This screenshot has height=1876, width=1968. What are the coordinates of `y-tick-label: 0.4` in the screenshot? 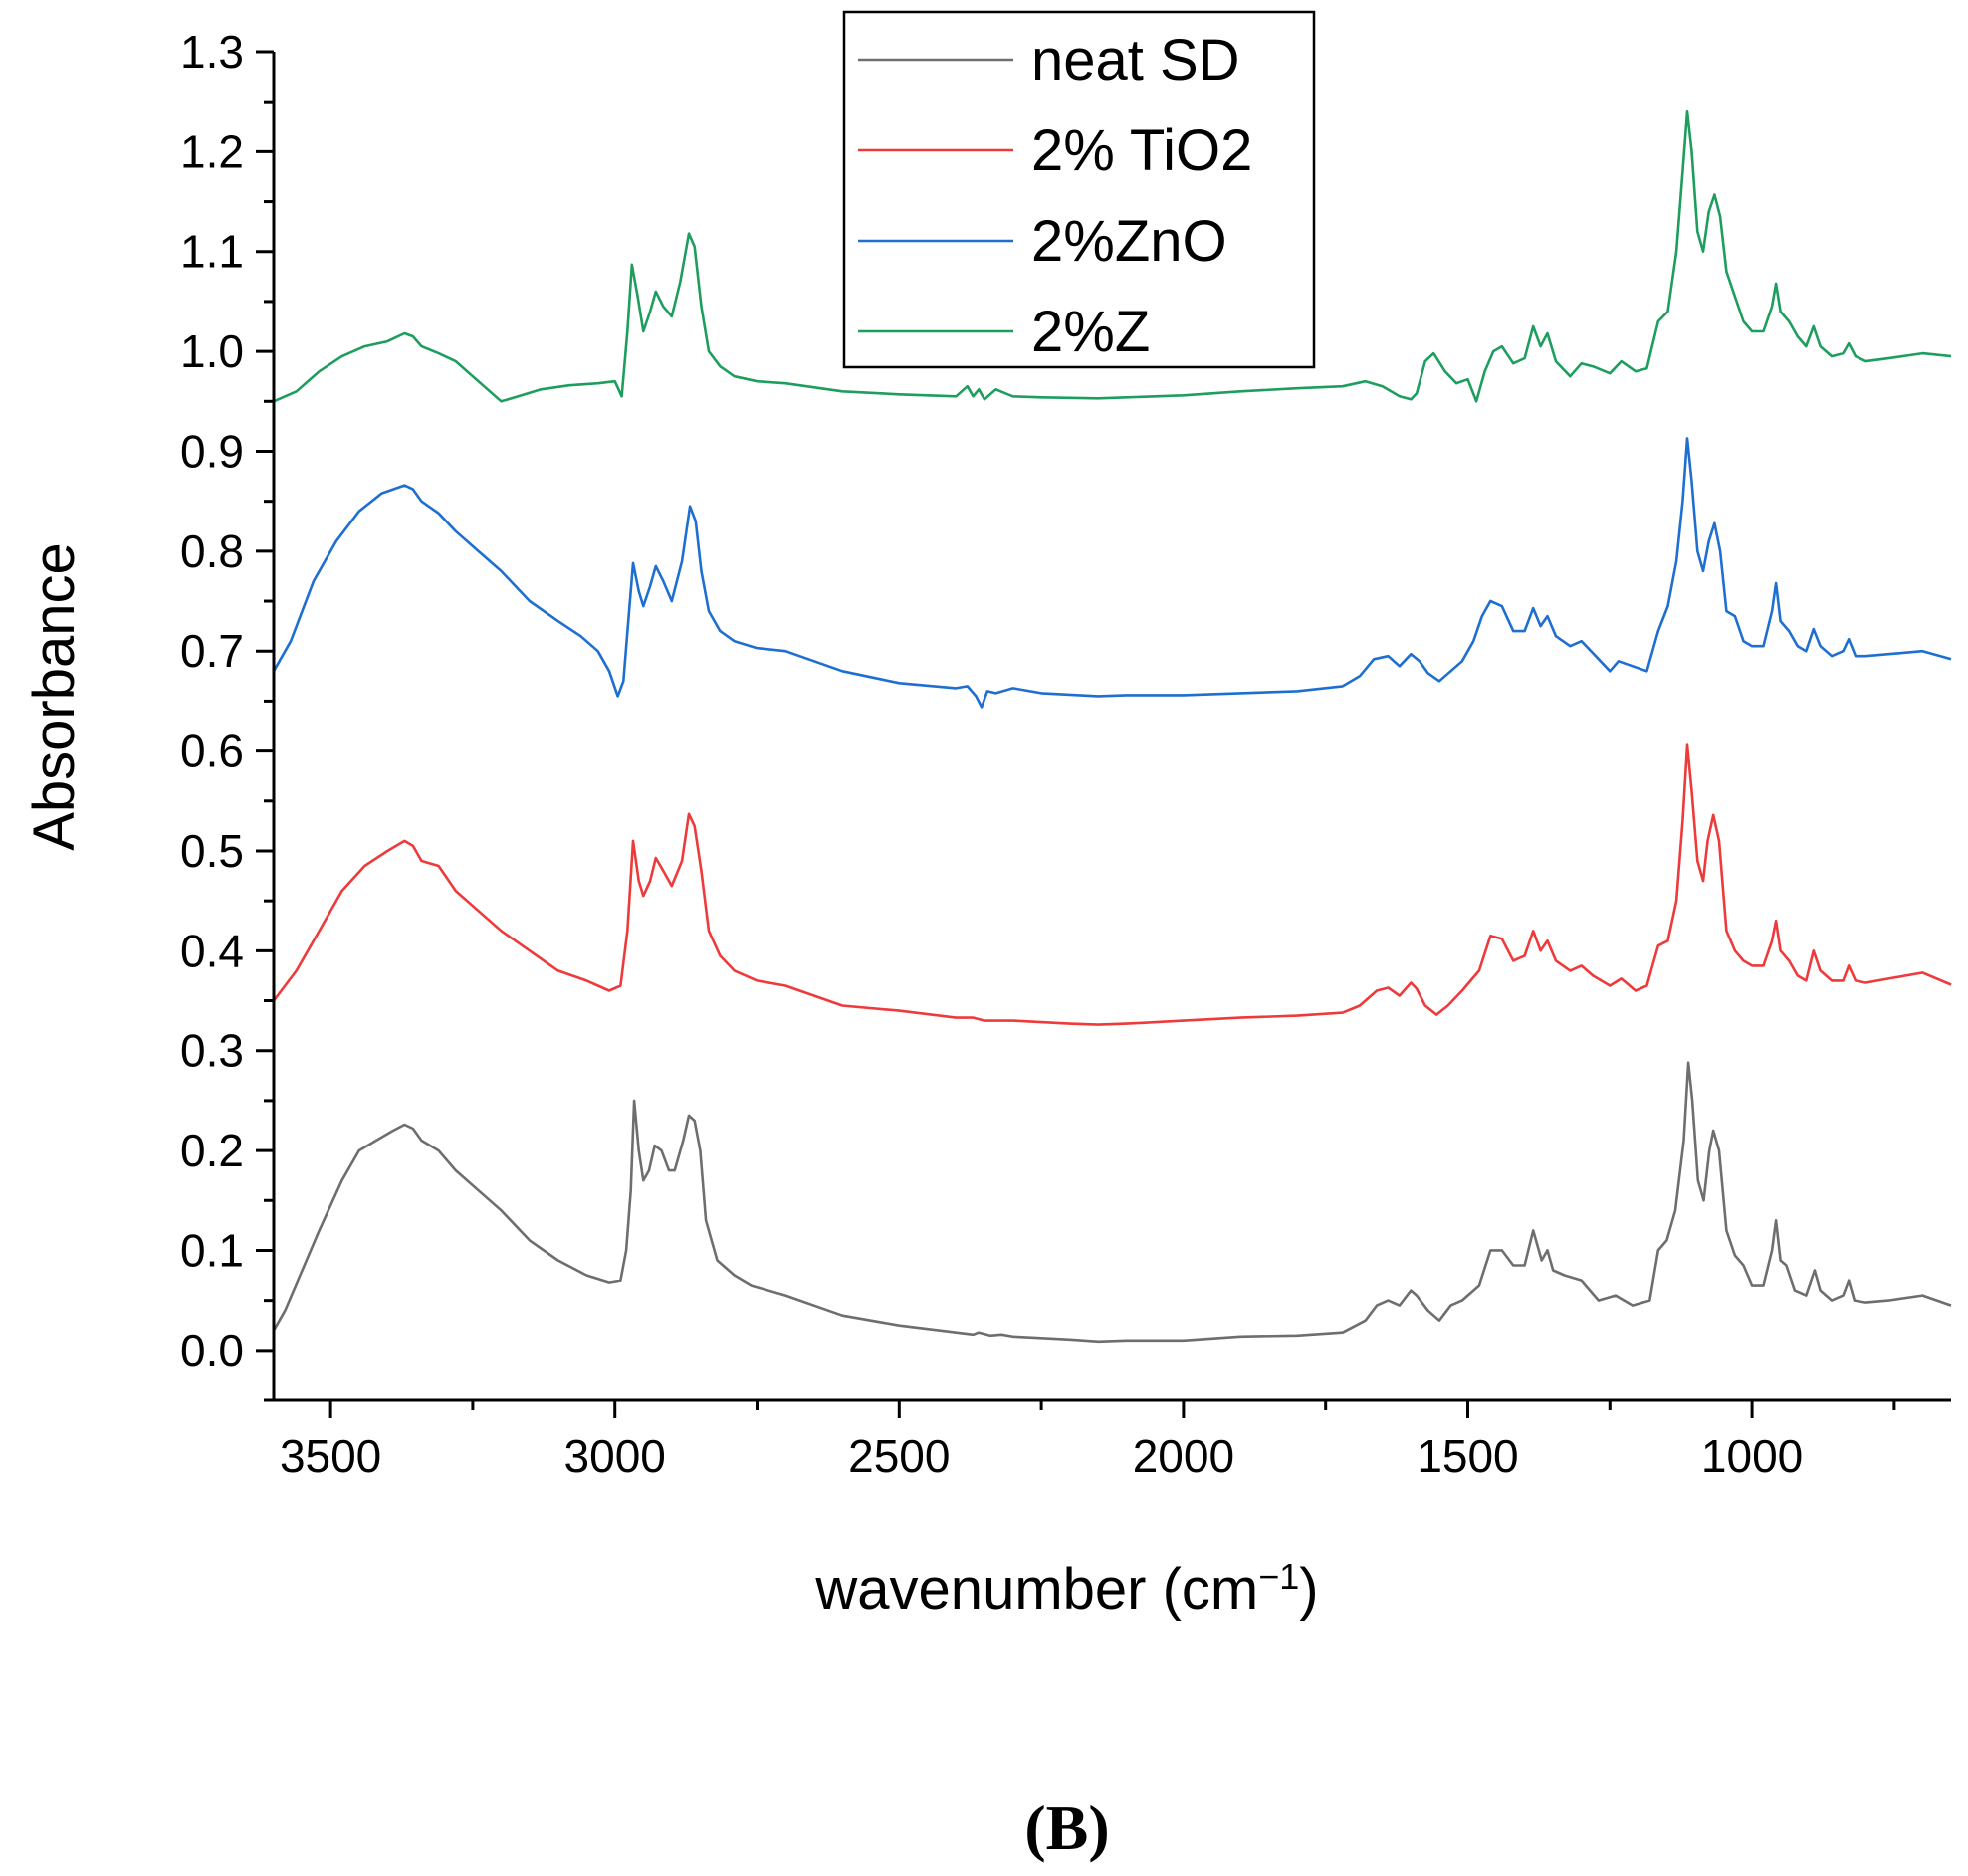 It's located at (212, 950).